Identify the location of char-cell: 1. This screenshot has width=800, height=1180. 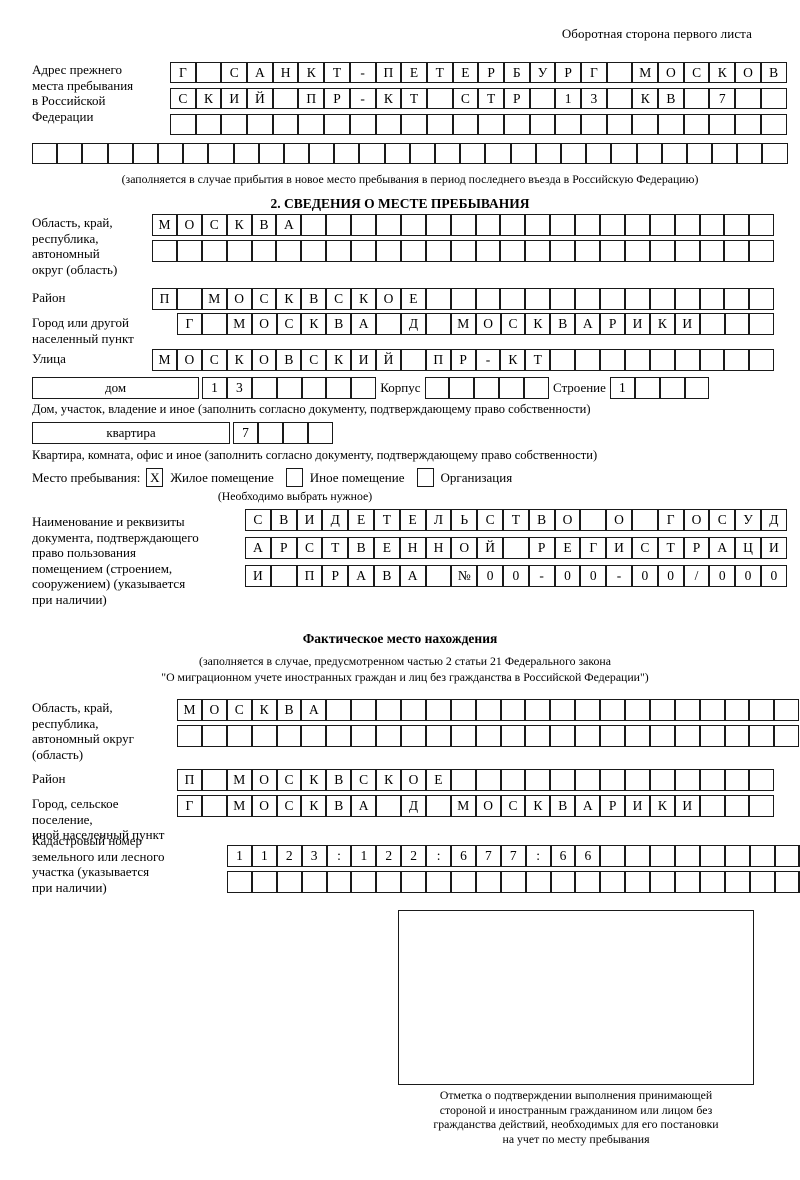
(622, 388).